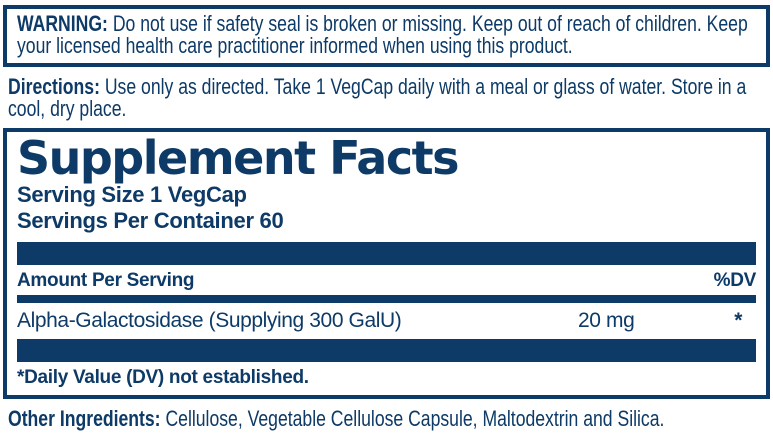 This screenshot has height=434, width=773. I want to click on separator-bar-thin, so click(386, 299).